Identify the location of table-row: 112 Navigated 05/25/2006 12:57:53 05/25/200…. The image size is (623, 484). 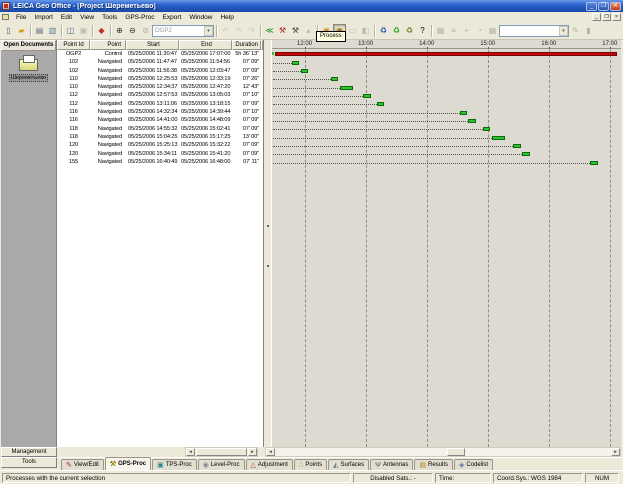
(160, 95).